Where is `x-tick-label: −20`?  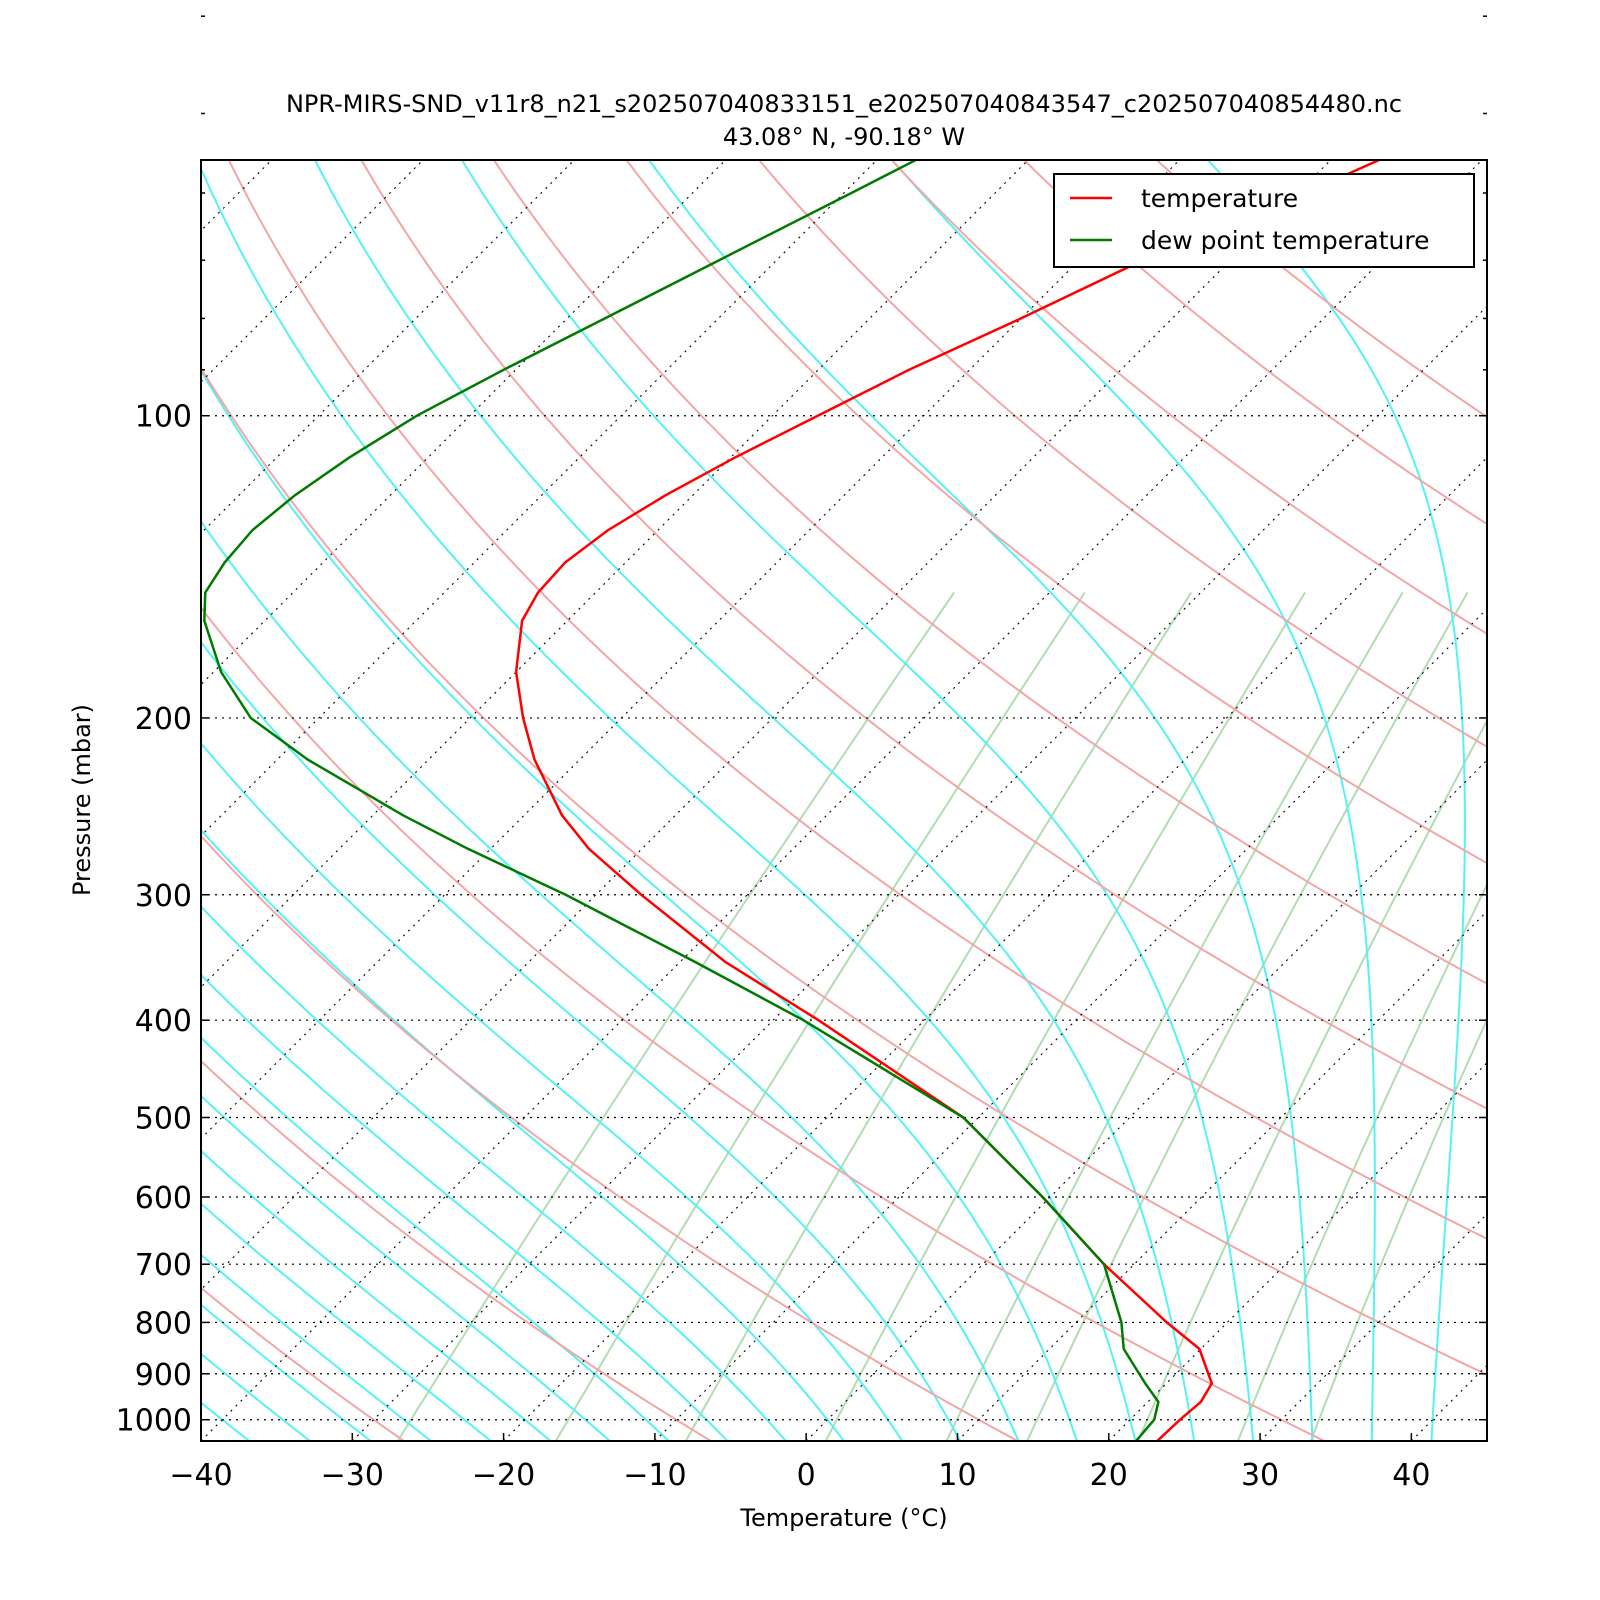 x-tick-label: −20 is located at coordinates (503, 1475).